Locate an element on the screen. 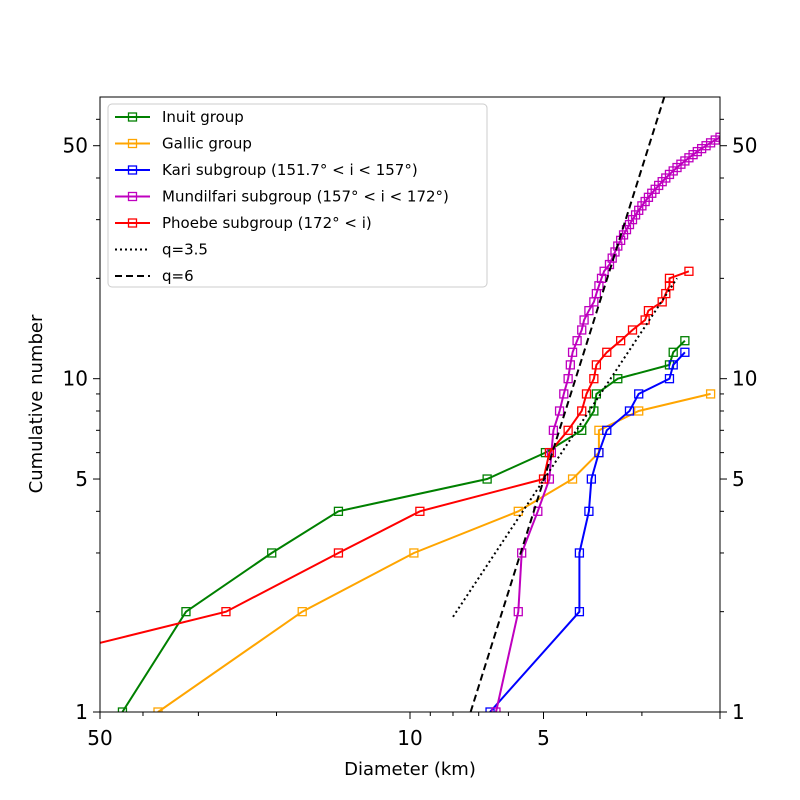  x-tick-label: 50 is located at coordinates (99, 738).